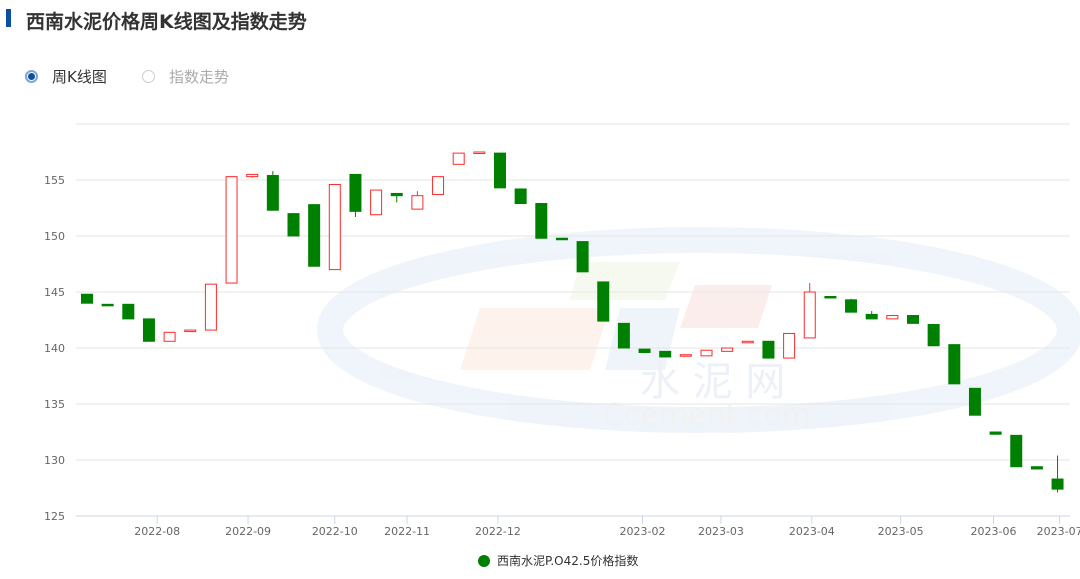  I want to click on svg-text: 水 泥 网, so click(712, 382).